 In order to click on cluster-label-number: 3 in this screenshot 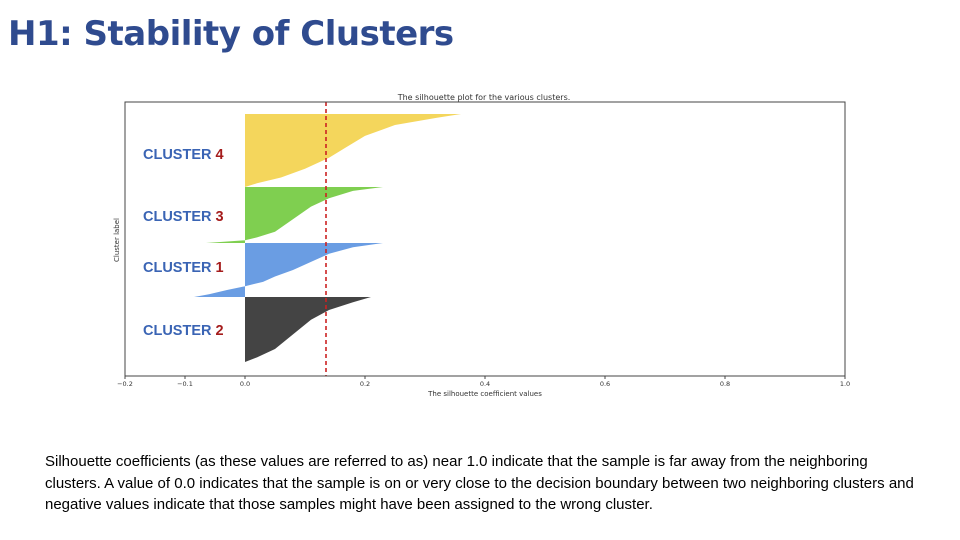, I will do `click(220, 217)`.